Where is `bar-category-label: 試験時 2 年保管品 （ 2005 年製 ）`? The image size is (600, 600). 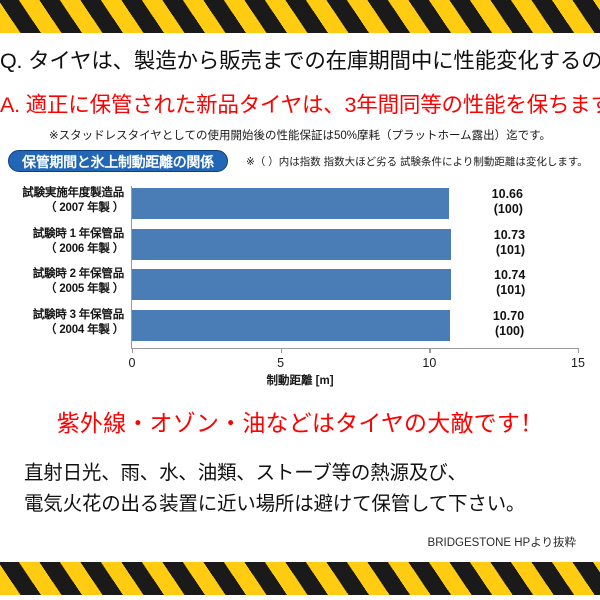
bar-category-label: 試験時 2 年保管品 （ 2005 年製 ） is located at coordinates (62, 282).